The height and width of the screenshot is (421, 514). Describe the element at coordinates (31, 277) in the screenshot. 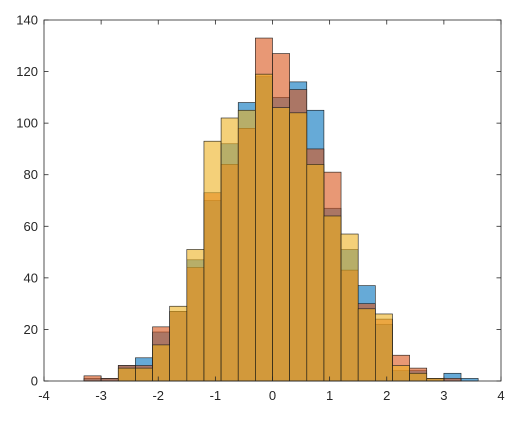

I see `y-tick-label: 40` at that location.